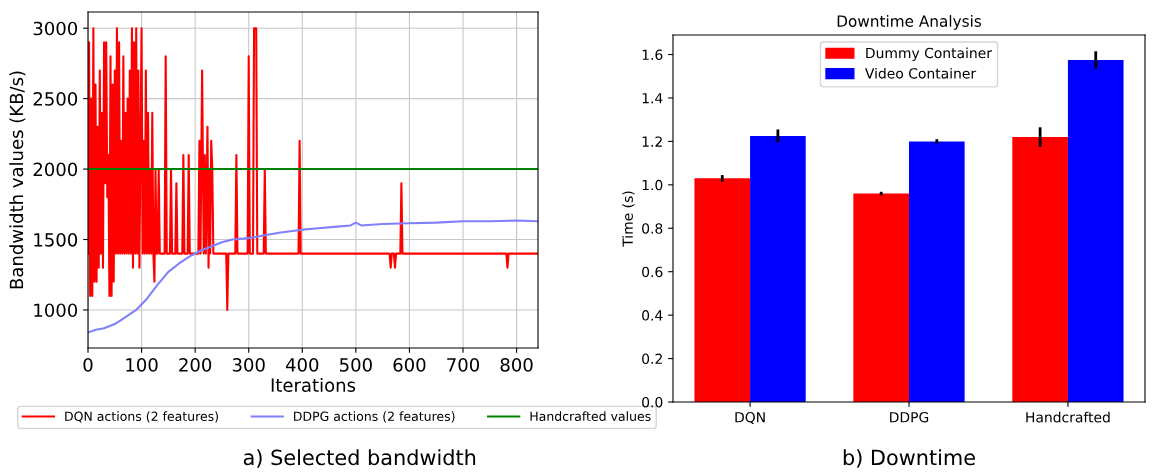 The height and width of the screenshot is (475, 1168). What do you see at coordinates (652, 359) in the screenshot?
I see `y-tick-label: 0.2` at bounding box center [652, 359].